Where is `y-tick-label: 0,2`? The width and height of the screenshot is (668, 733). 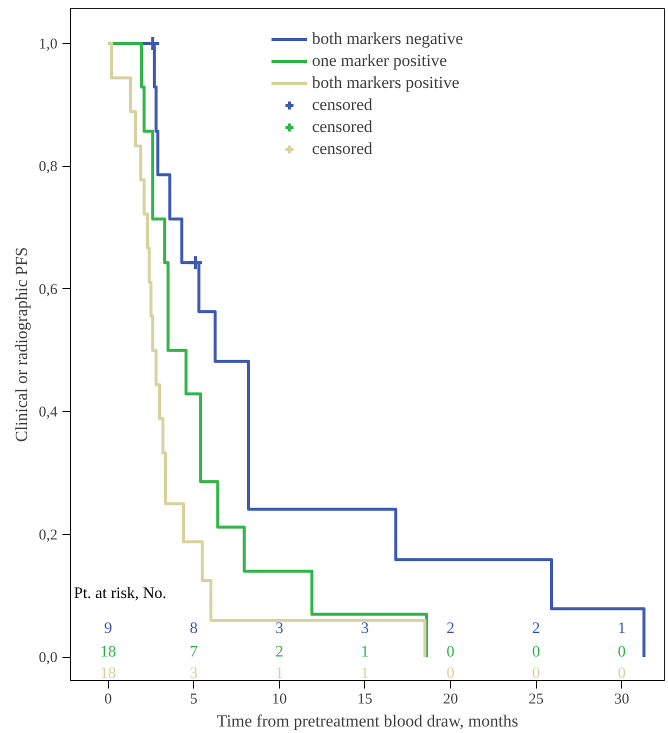 y-tick-label: 0,2 is located at coordinates (48, 535).